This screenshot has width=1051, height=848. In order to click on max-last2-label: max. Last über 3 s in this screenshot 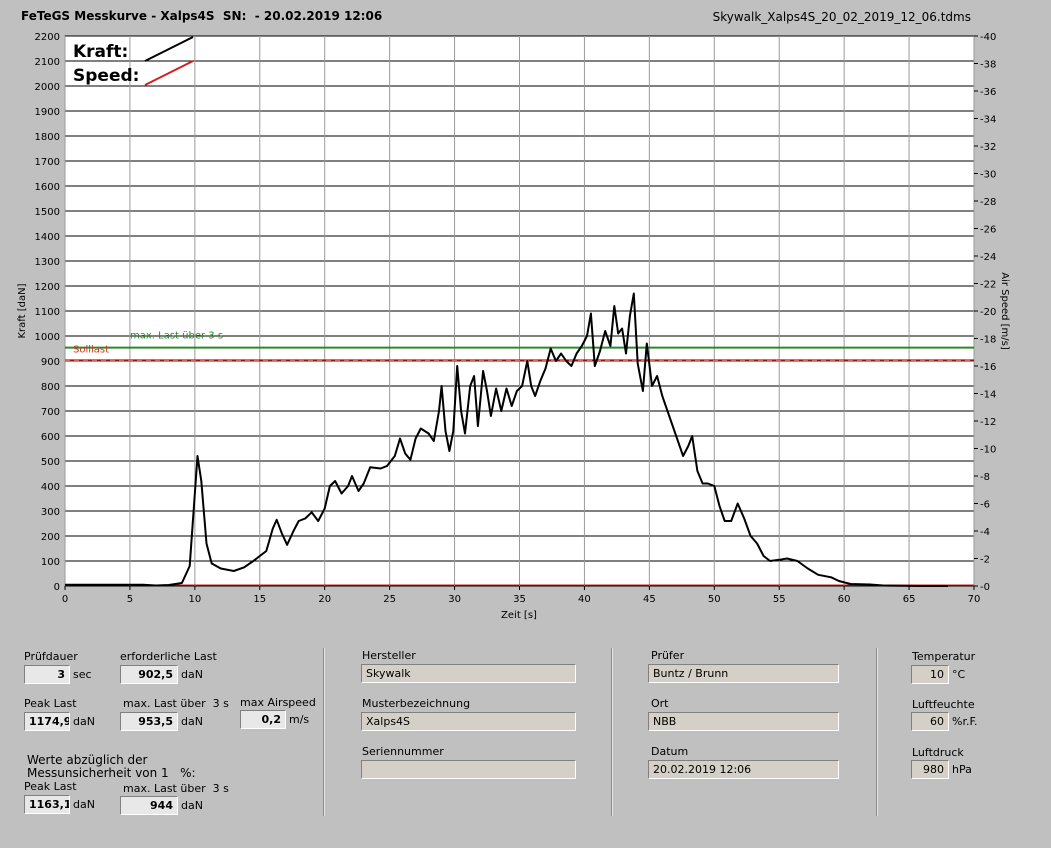, I will do `click(176, 788)`.